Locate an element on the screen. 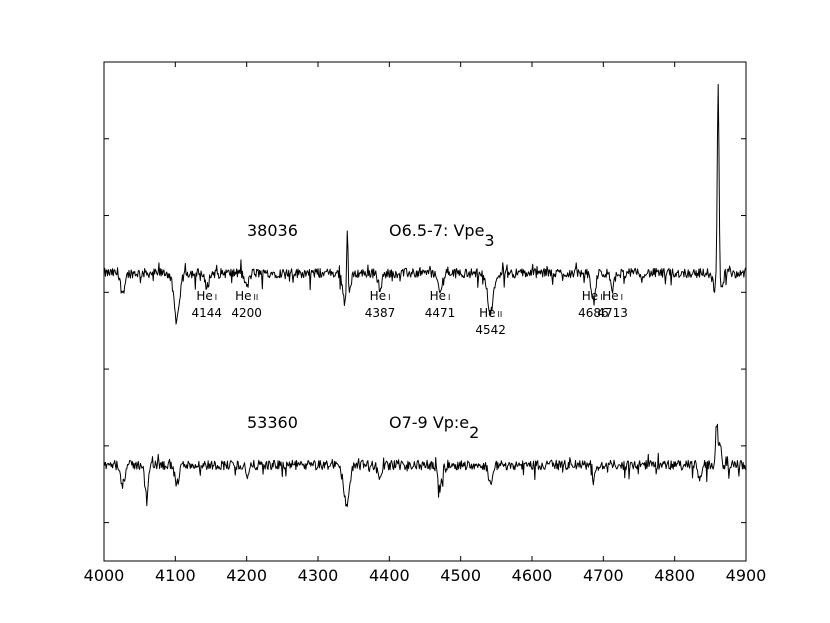 The width and height of the screenshot is (830, 623). x-tick-label: 4400 is located at coordinates (389, 575).